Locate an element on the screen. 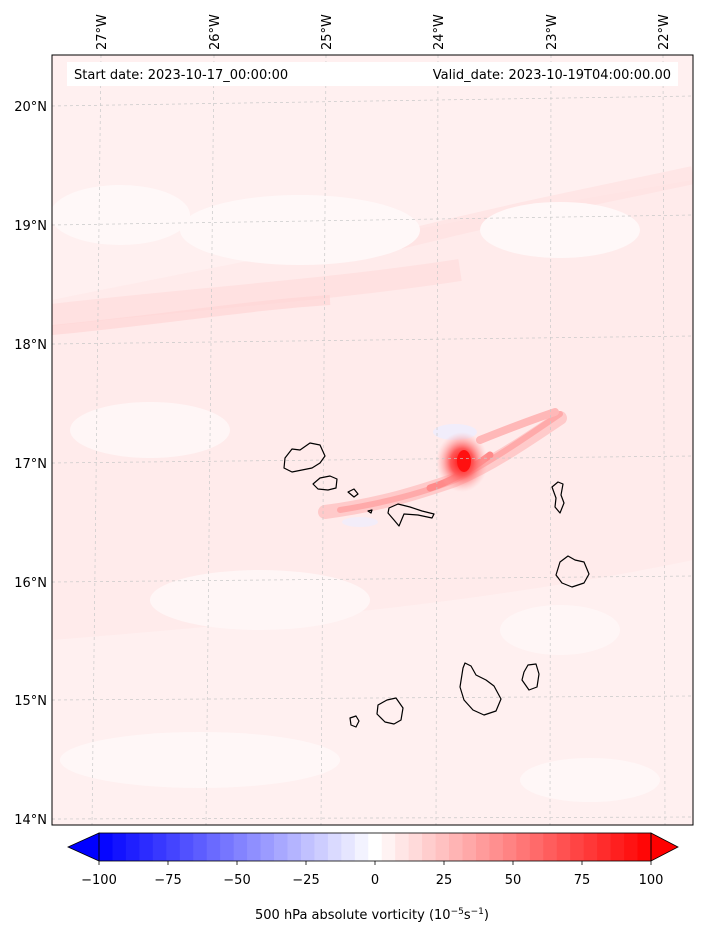 This screenshot has width=703, height=936. colorbar-extend-max is located at coordinates (664, 847).